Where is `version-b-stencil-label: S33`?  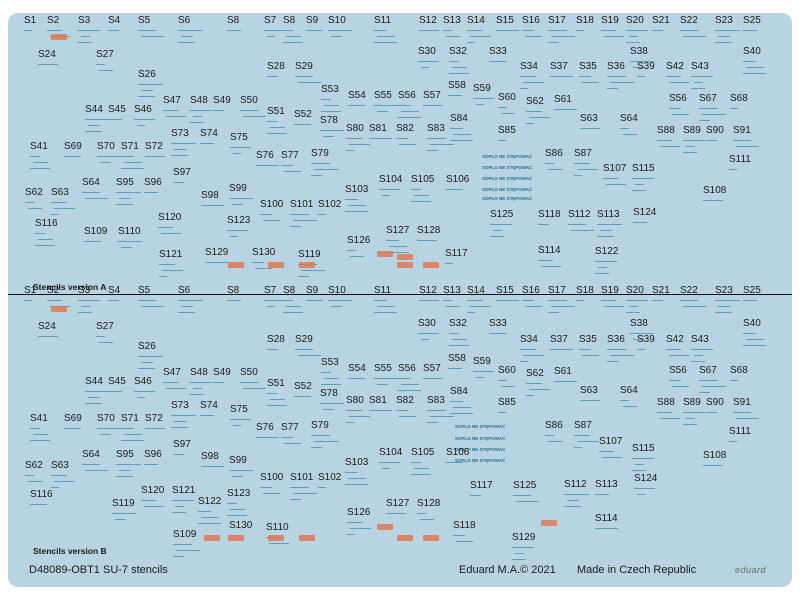
version-b-stencil-label: S33 is located at coordinates (498, 323).